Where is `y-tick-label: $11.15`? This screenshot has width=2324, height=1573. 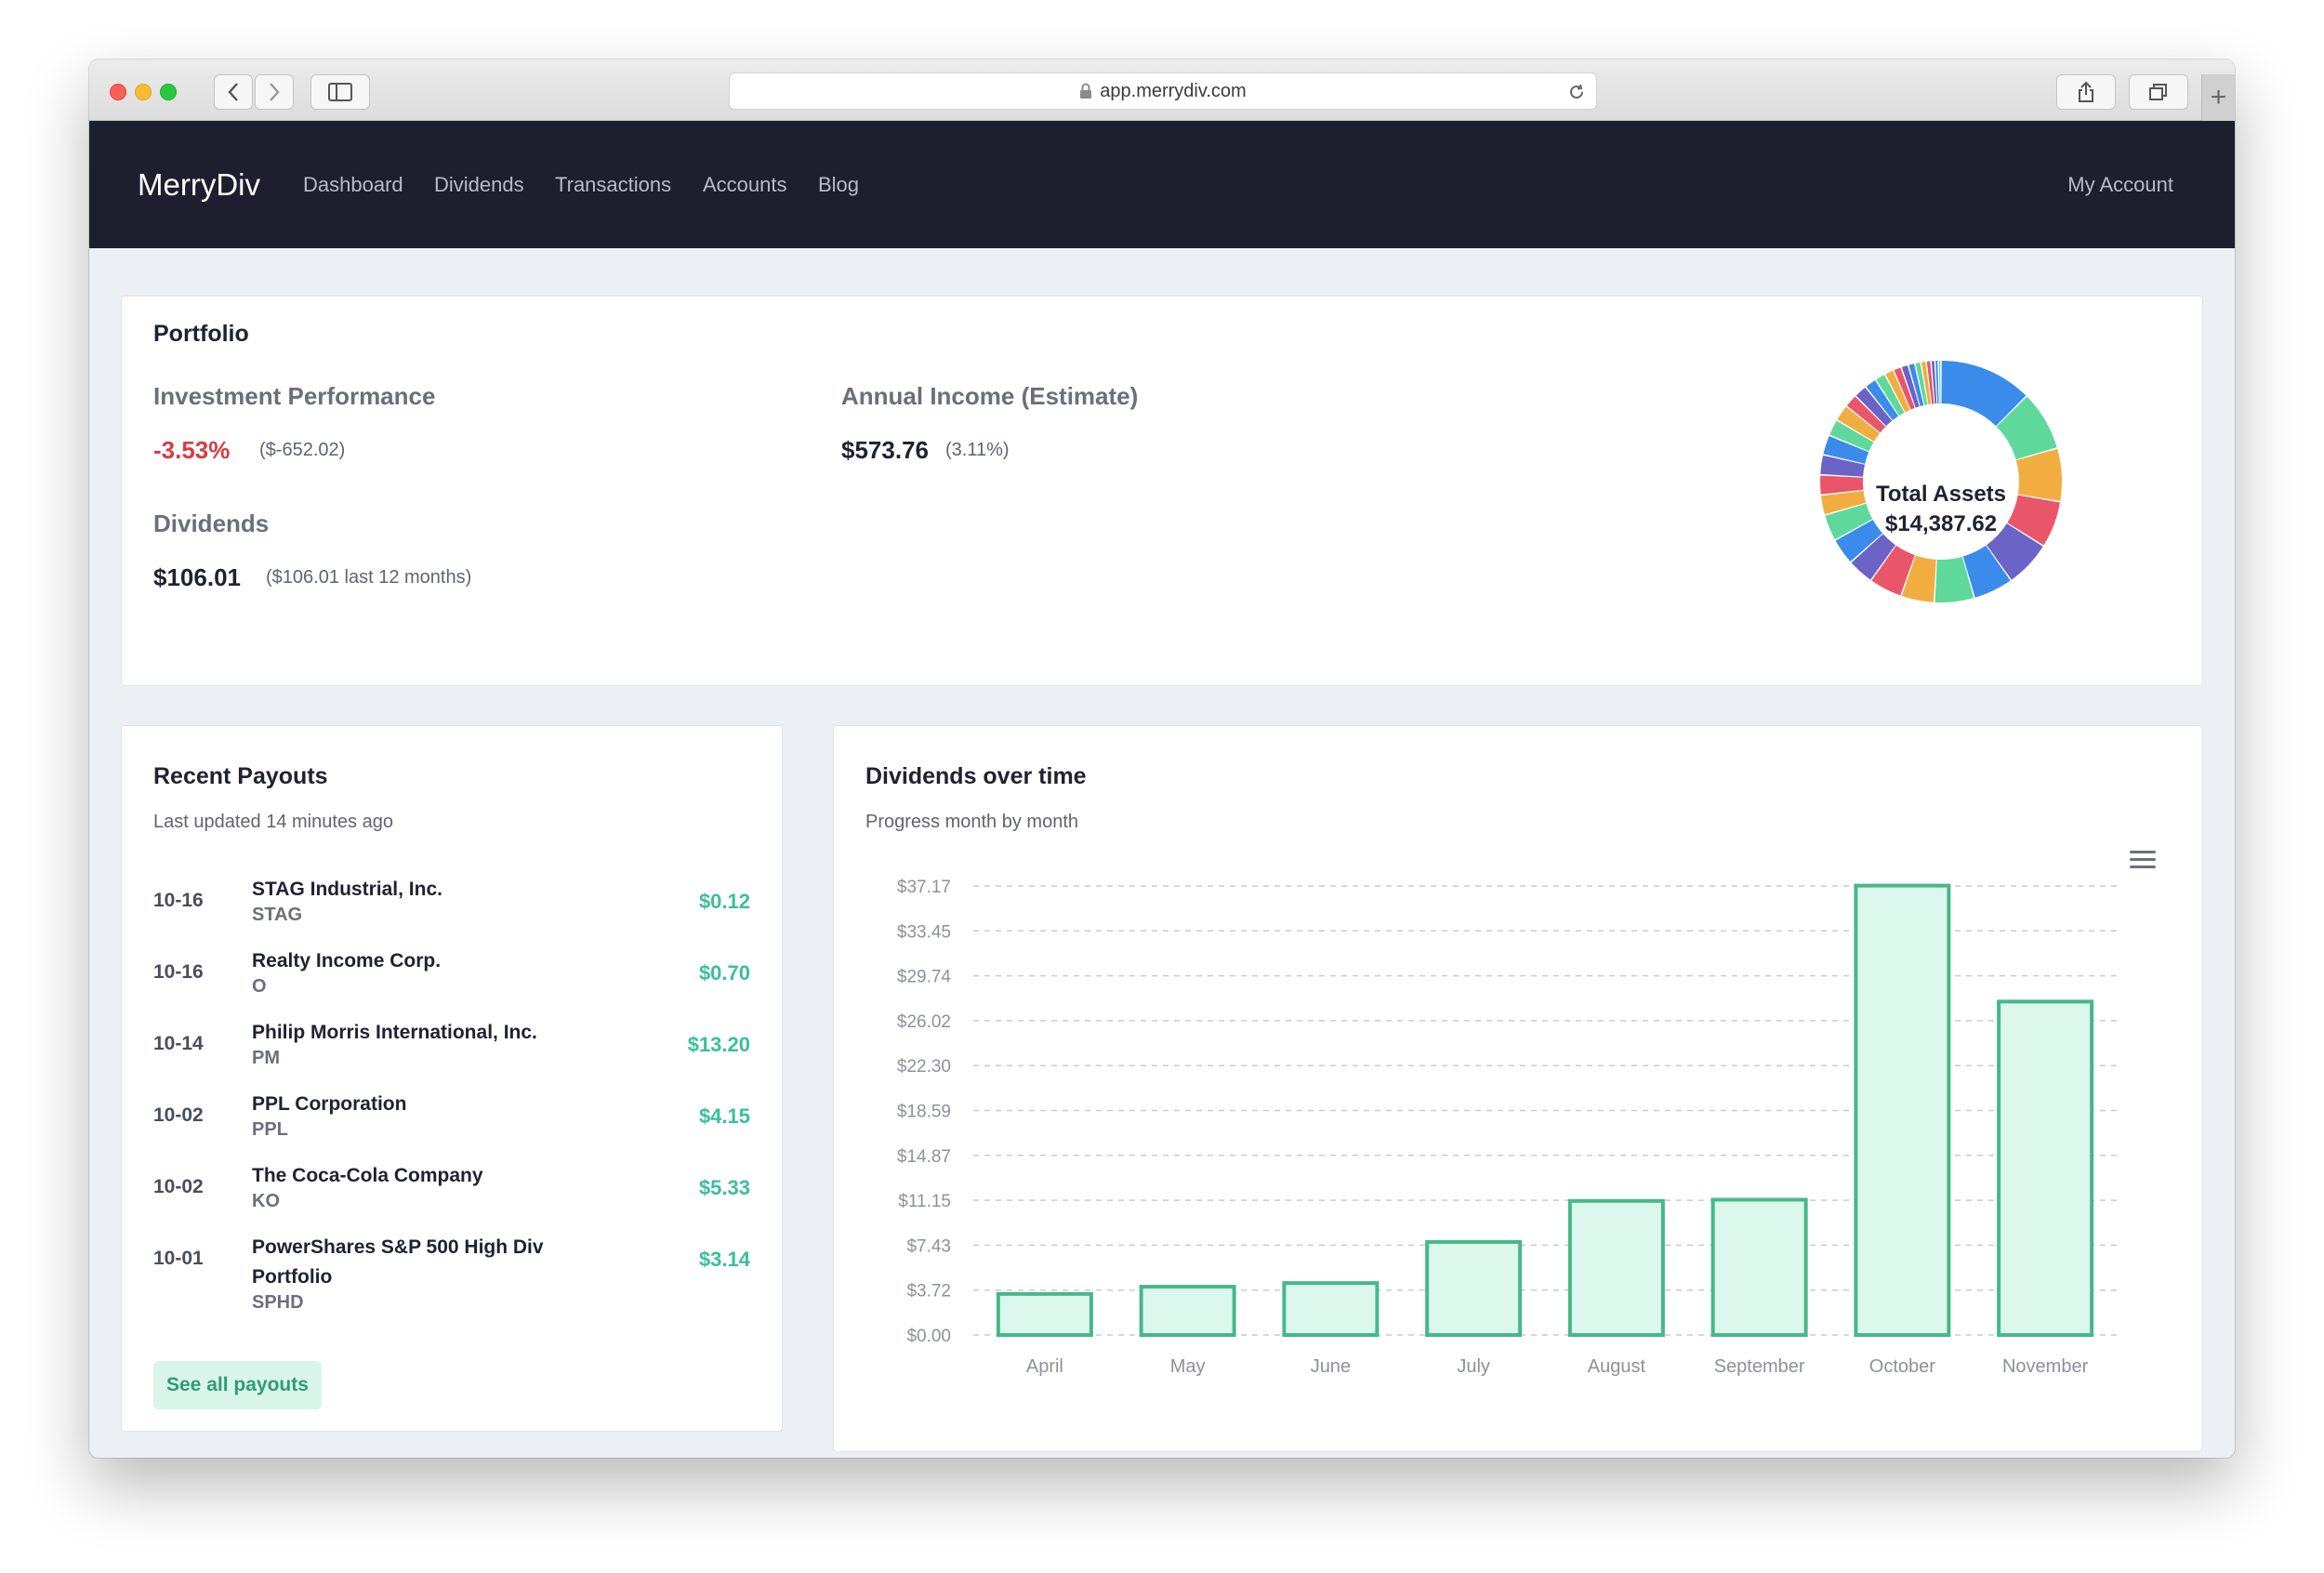
y-tick-label: $11.15 is located at coordinates (924, 1201).